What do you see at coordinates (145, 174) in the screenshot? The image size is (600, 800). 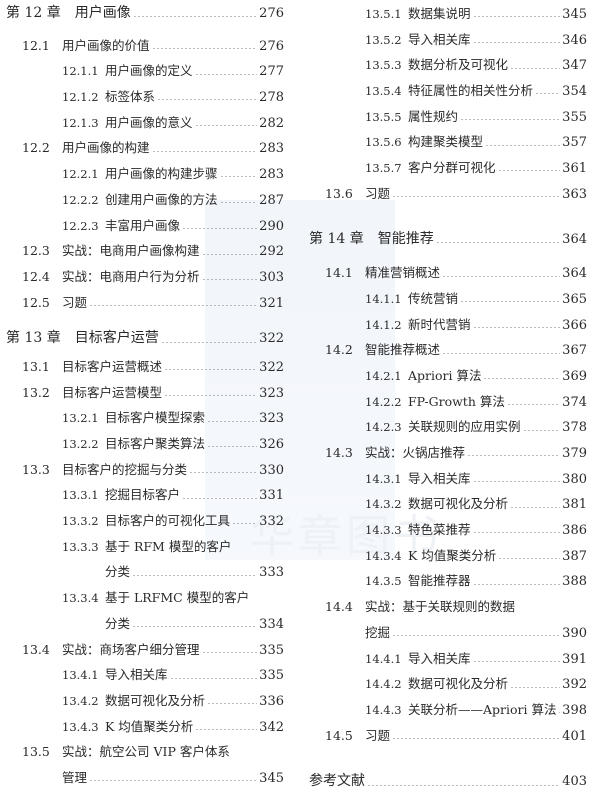 I see `toc-entry-sub: 12.2.1 用户画像的构建步骤 283` at bounding box center [145, 174].